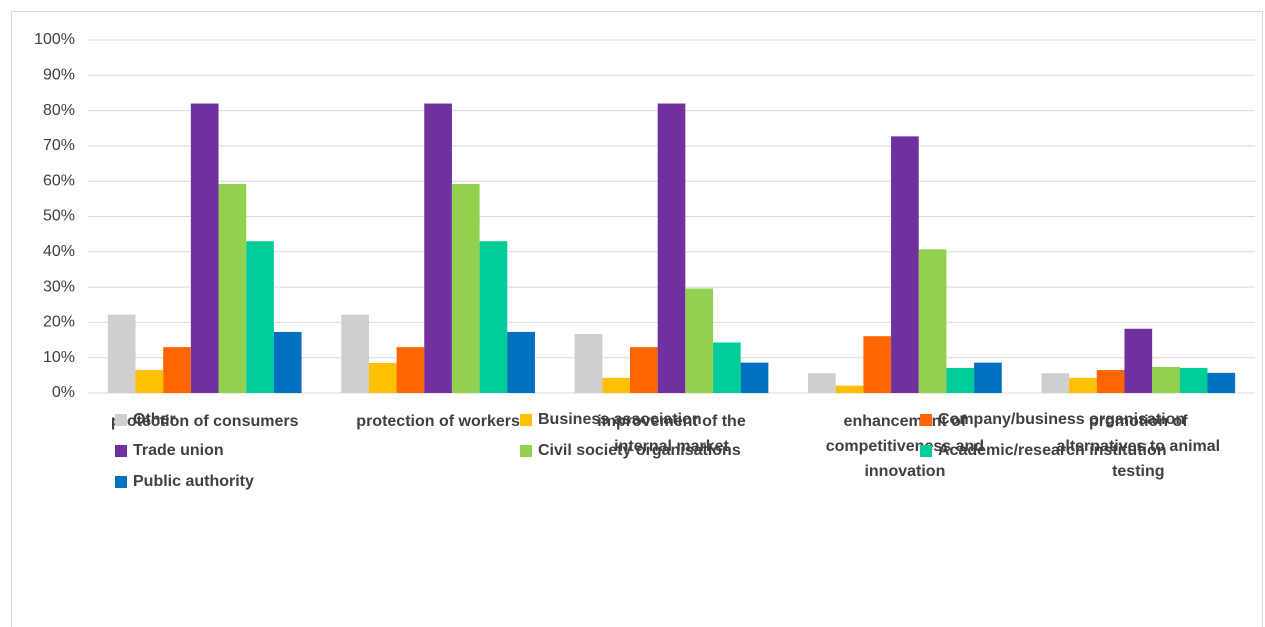 The width and height of the screenshot is (1265, 627). Describe the element at coordinates (1061, 419) in the screenshot. I see `legend-label: Company/business organisation` at that location.